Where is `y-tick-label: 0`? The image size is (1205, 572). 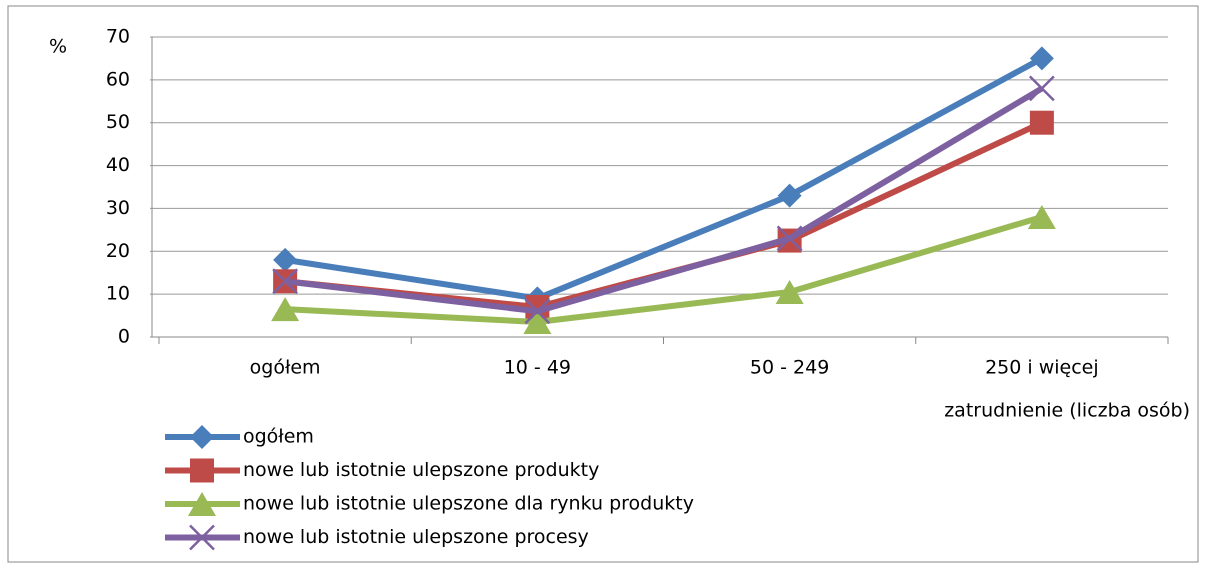 y-tick-label: 0 is located at coordinates (124, 337).